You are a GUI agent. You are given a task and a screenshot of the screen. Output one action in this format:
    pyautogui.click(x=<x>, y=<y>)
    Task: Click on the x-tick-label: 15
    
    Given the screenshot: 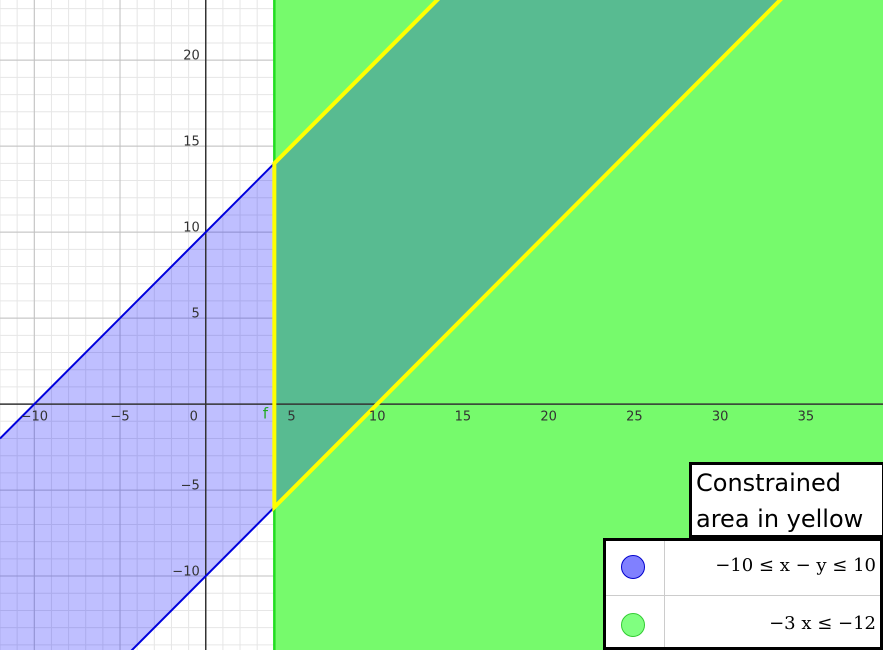 What is the action you would take?
    pyautogui.click(x=463, y=417)
    